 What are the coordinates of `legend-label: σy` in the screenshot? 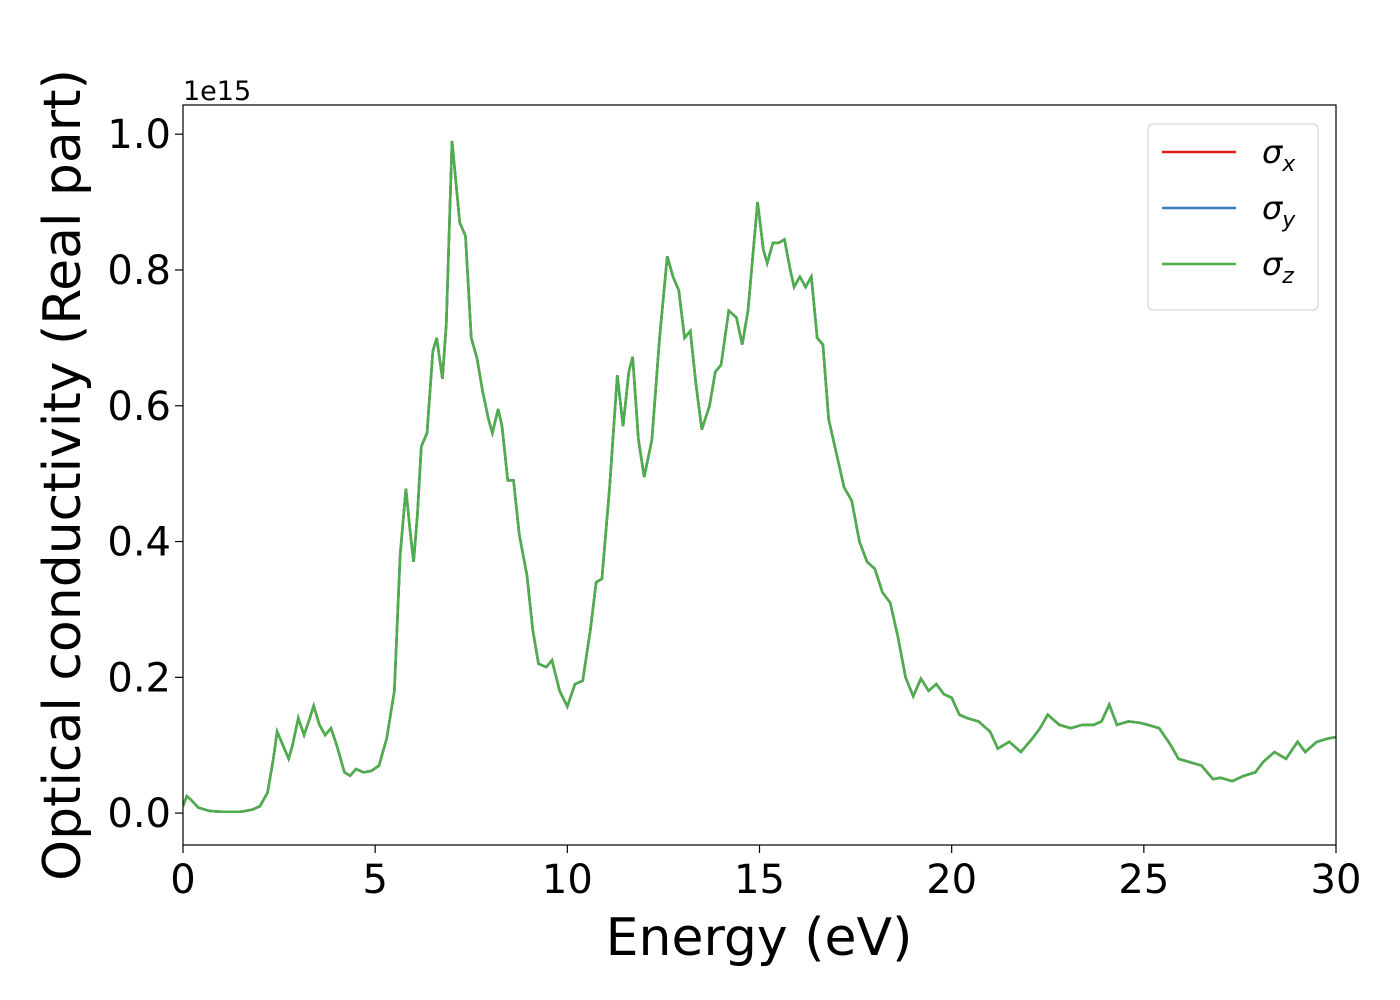 It's located at (1279, 211).